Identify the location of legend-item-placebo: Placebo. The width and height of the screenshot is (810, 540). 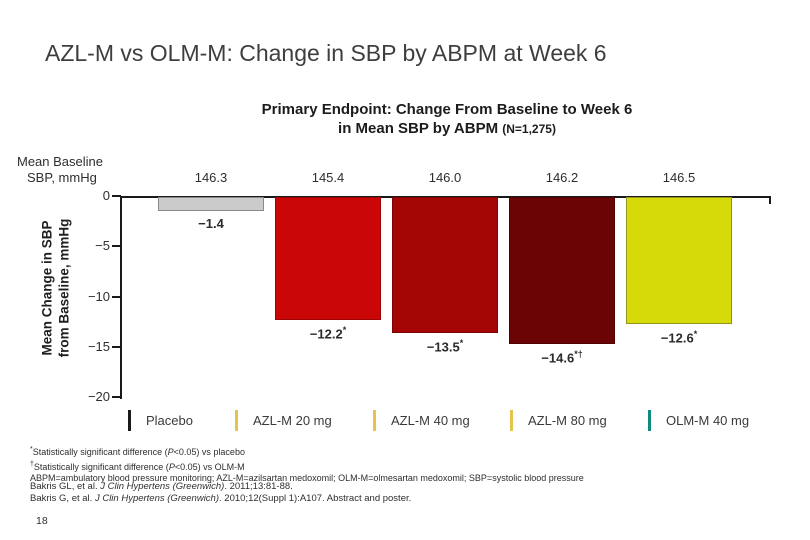
(160, 420).